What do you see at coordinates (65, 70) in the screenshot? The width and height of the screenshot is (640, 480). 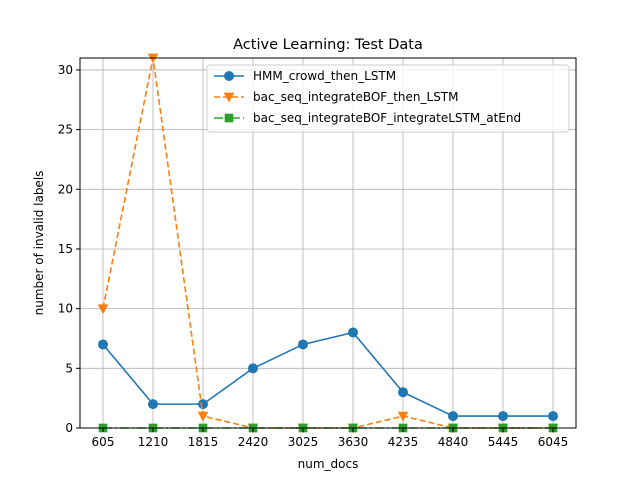 I see `y-tick-label: 30` at bounding box center [65, 70].